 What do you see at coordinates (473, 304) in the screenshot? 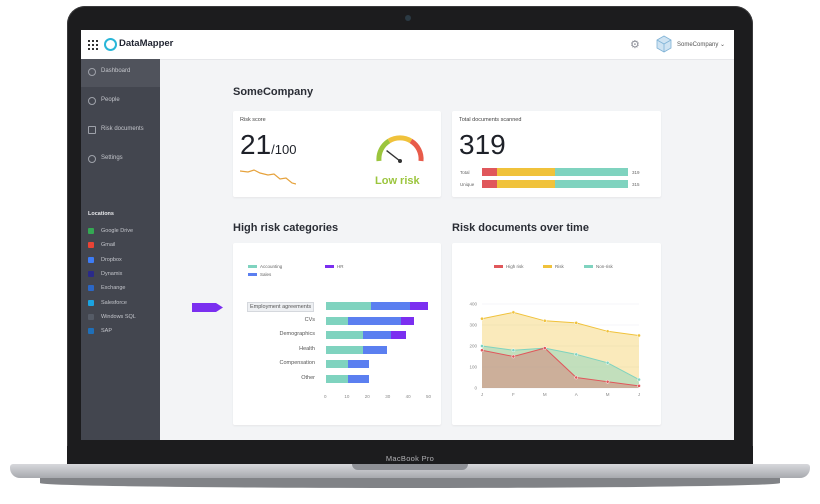
I see `y-tick-label: 400` at bounding box center [473, 304].